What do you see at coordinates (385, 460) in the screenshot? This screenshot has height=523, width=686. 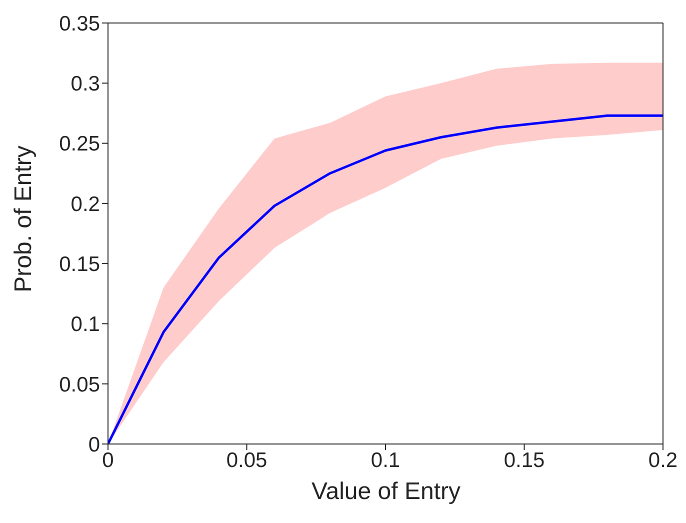 I see `x-tick-label: 0.1` at bounding box center [385, 460].